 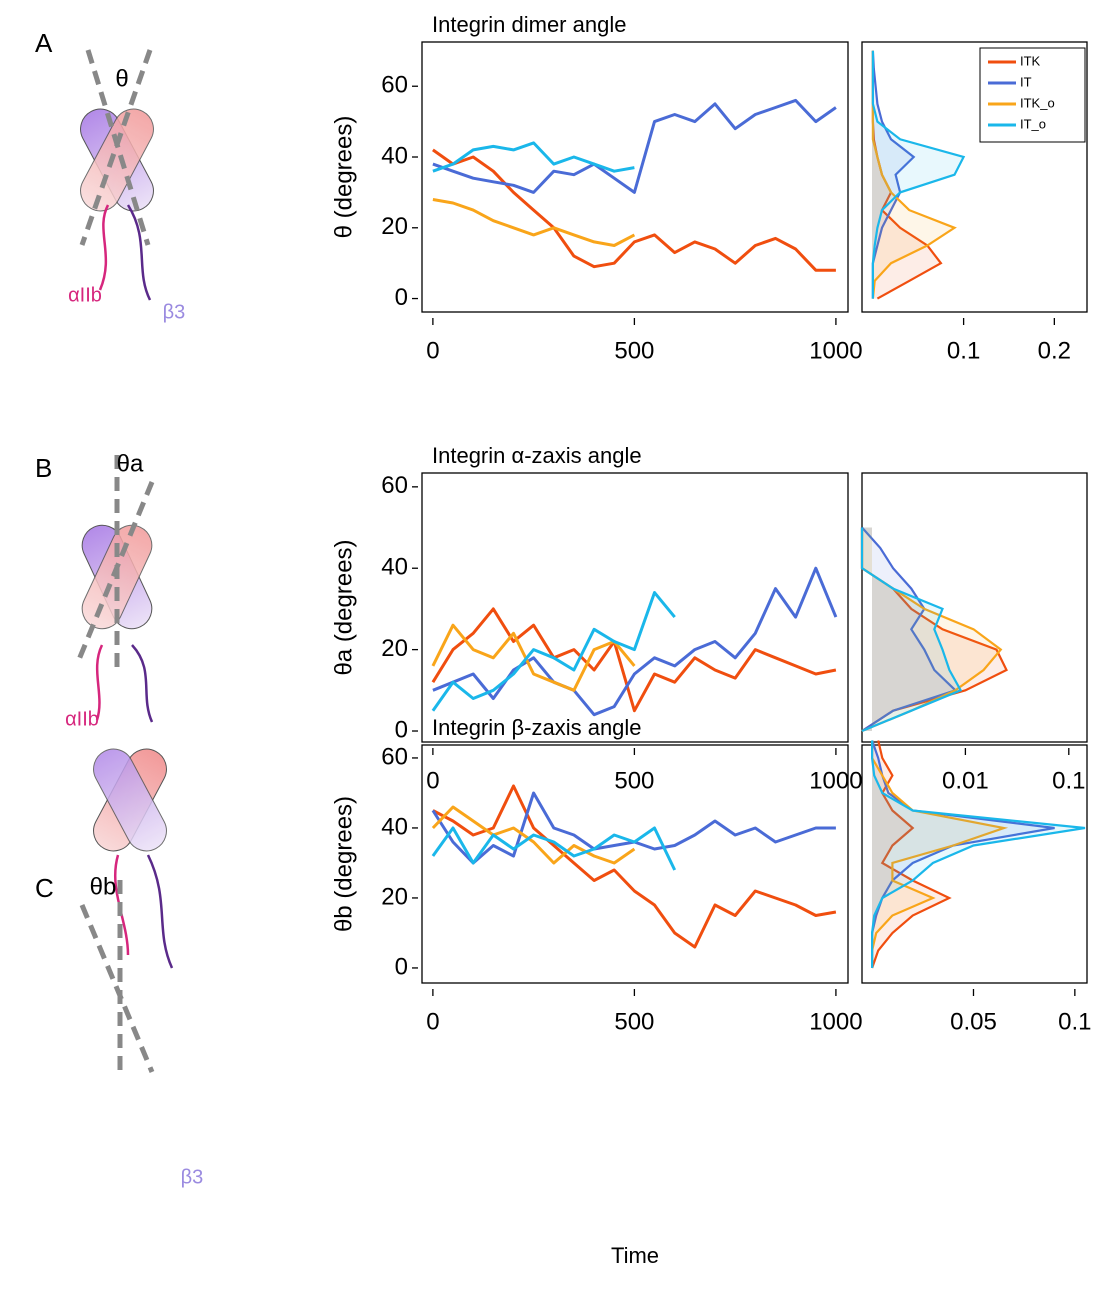 What do you see at coordinates (44, 43) in the screenshot?
I see `panel-letter: A` at bounding box center [44, 43].